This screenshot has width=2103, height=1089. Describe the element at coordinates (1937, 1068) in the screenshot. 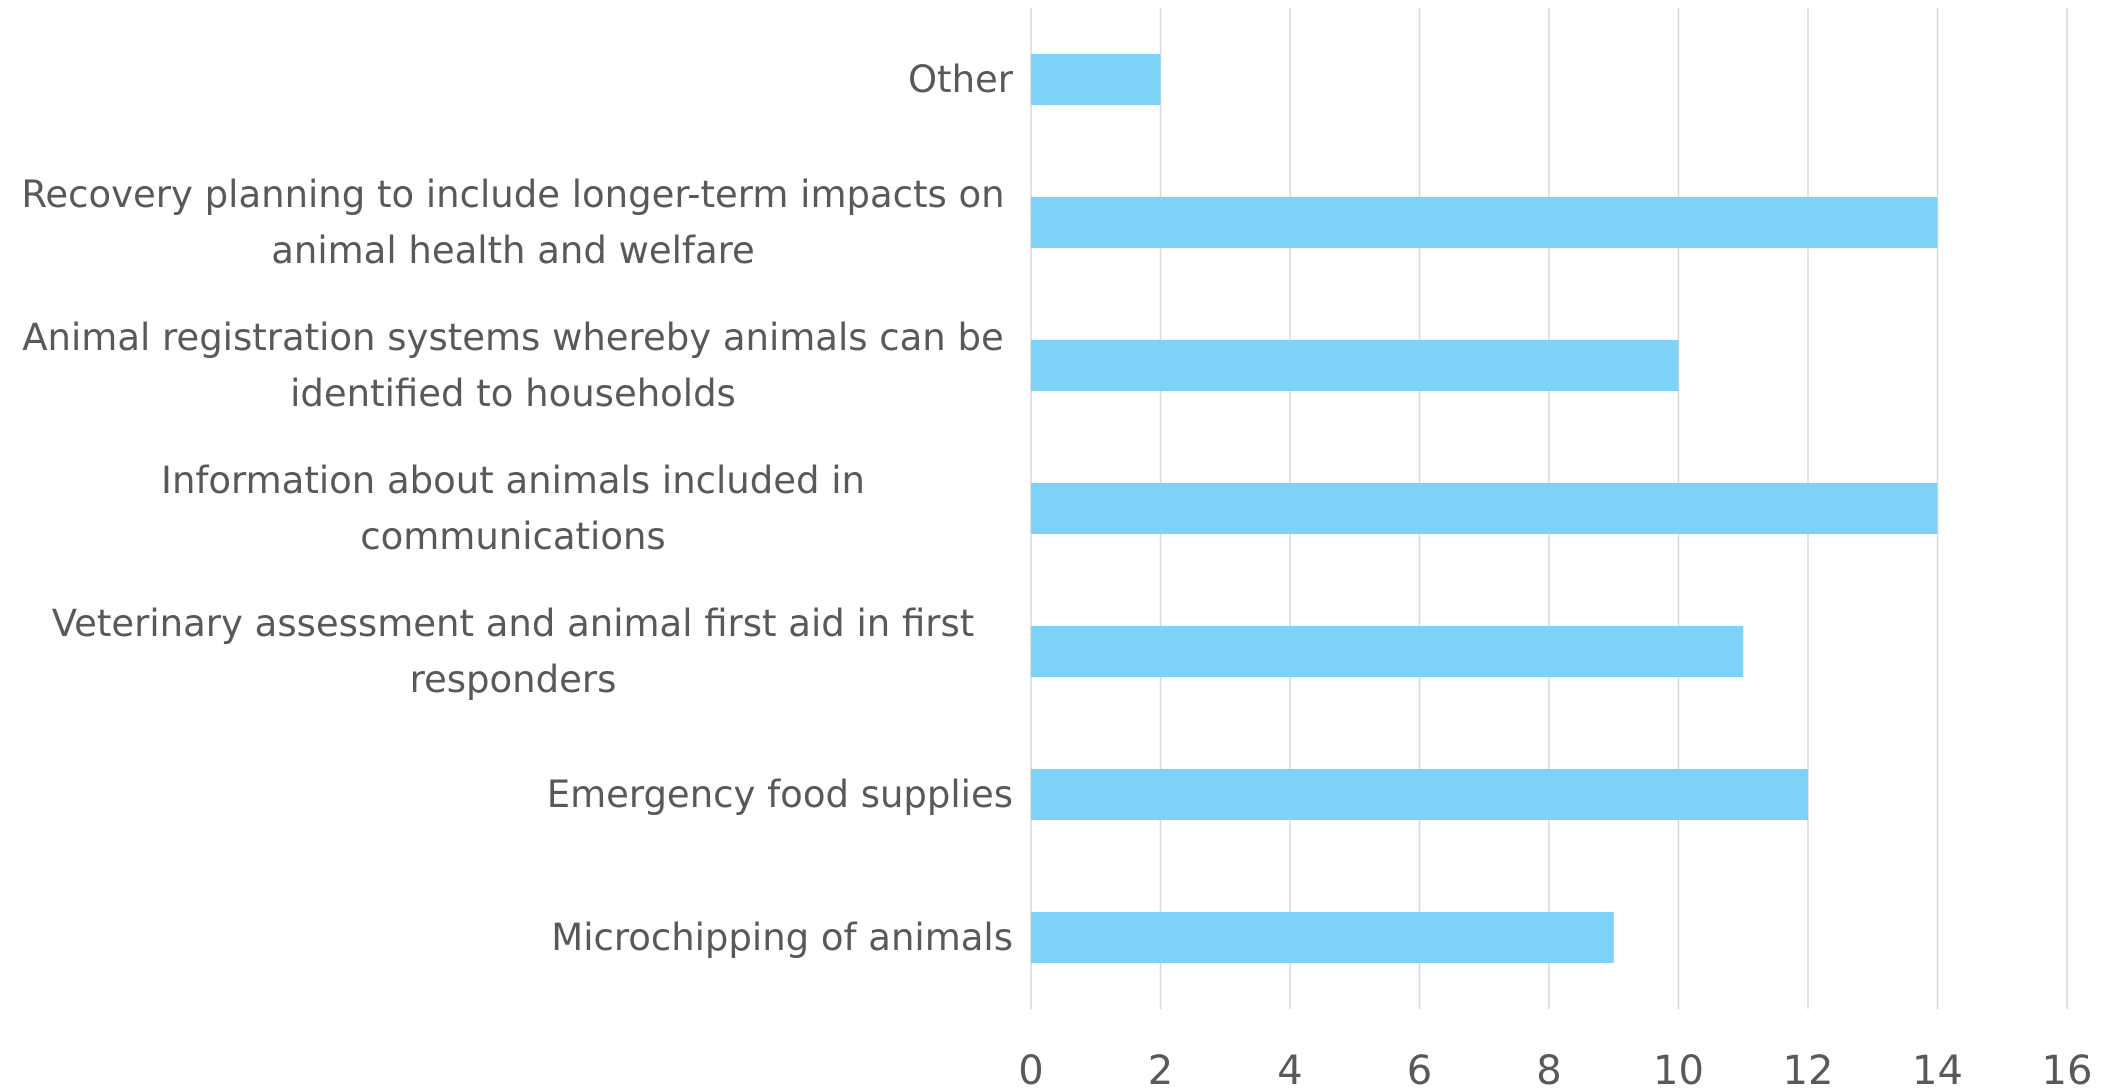

I see `x-tick-label: 14` at that location.